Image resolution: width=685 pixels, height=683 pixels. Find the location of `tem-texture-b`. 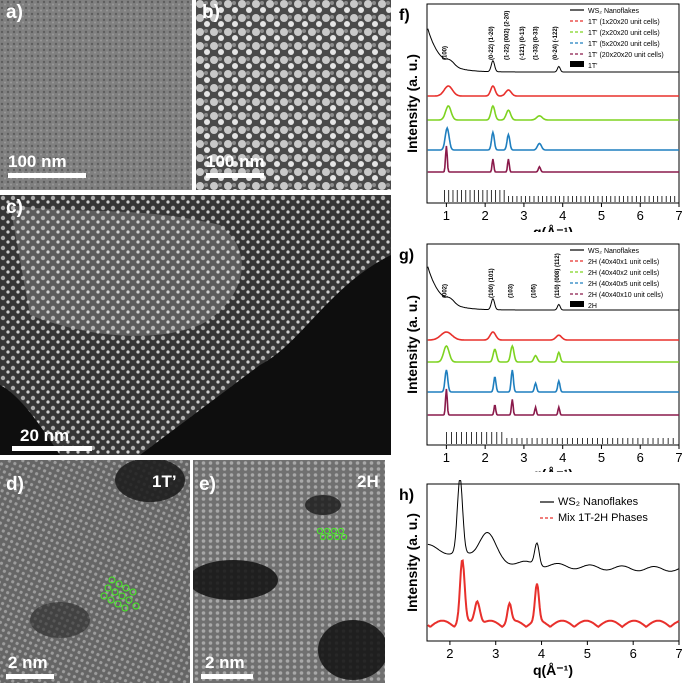

tem-texture-b is located at coordinates (293, 95).